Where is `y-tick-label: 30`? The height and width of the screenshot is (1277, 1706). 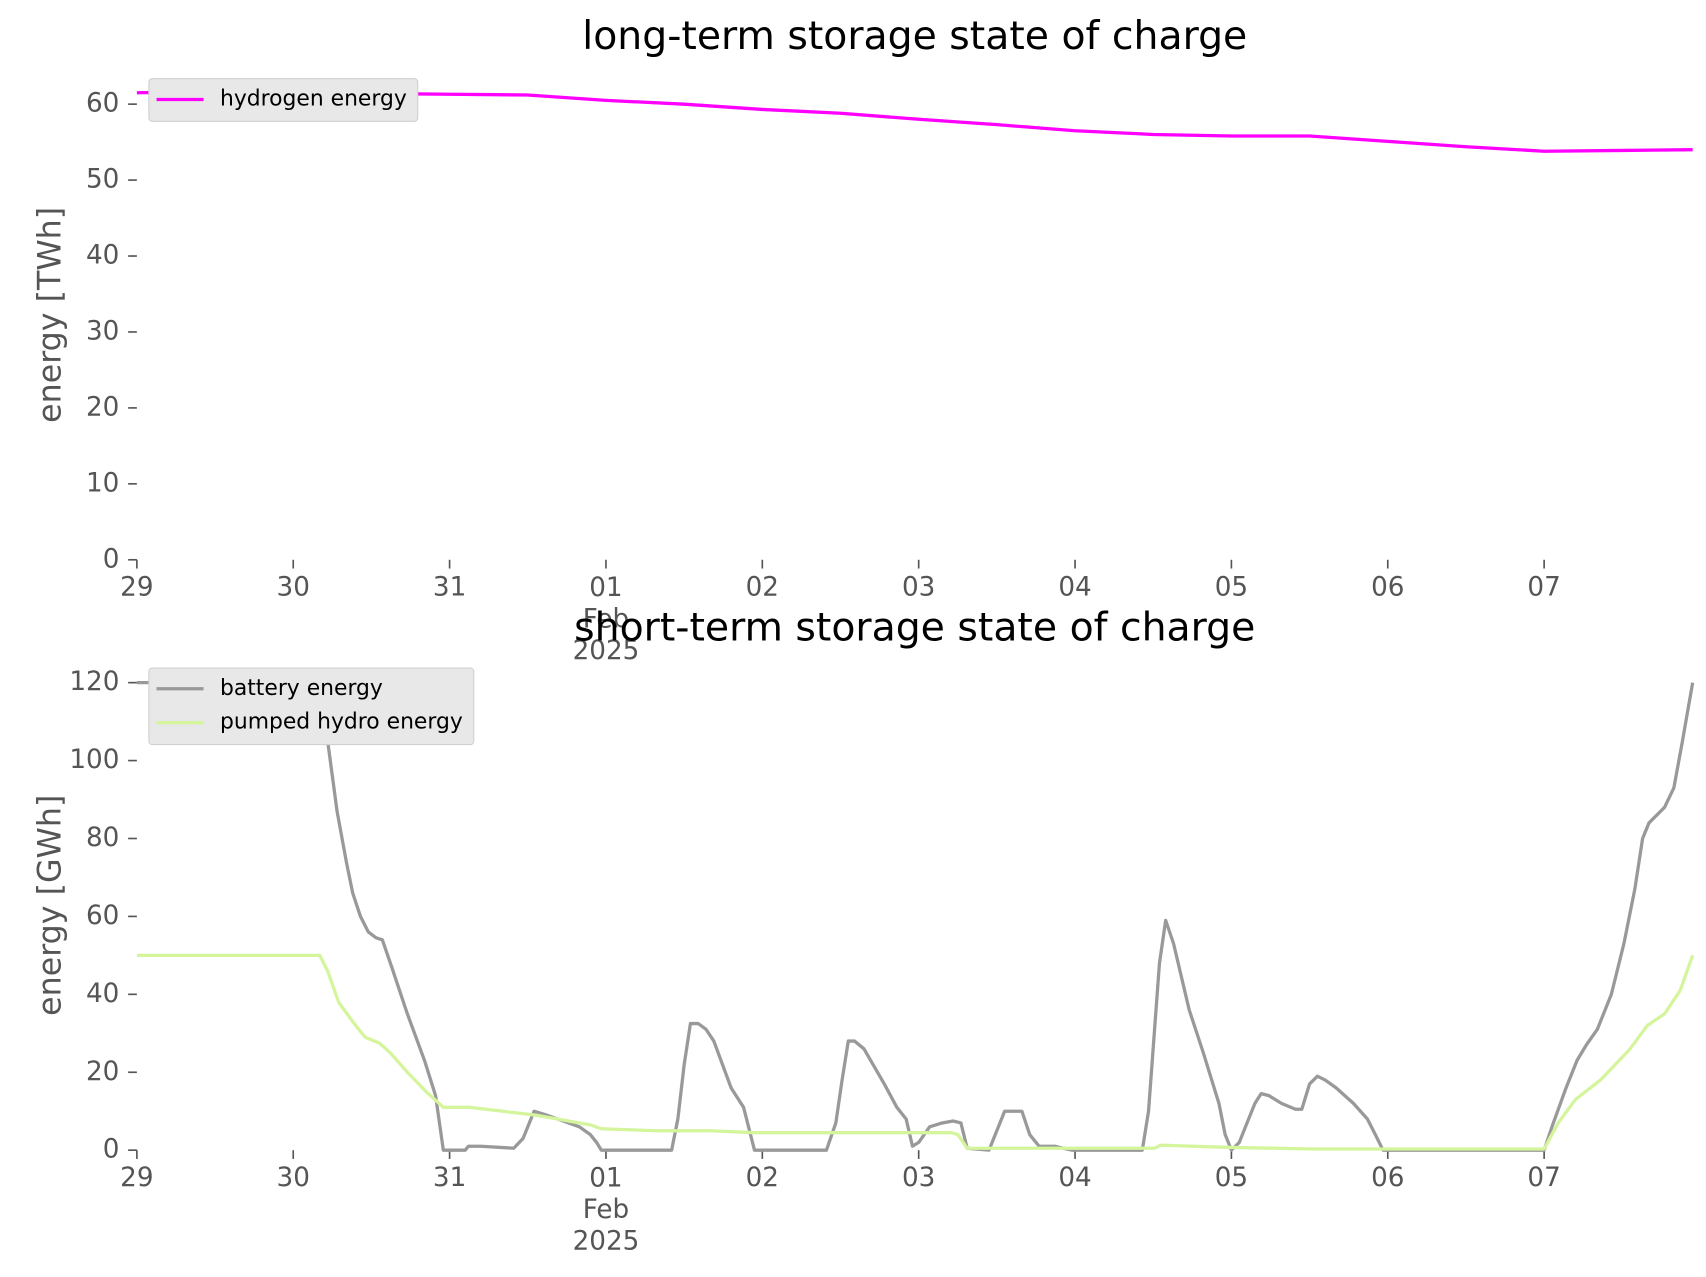
y-tick-label: 30 is located at coordinates (102, 331).